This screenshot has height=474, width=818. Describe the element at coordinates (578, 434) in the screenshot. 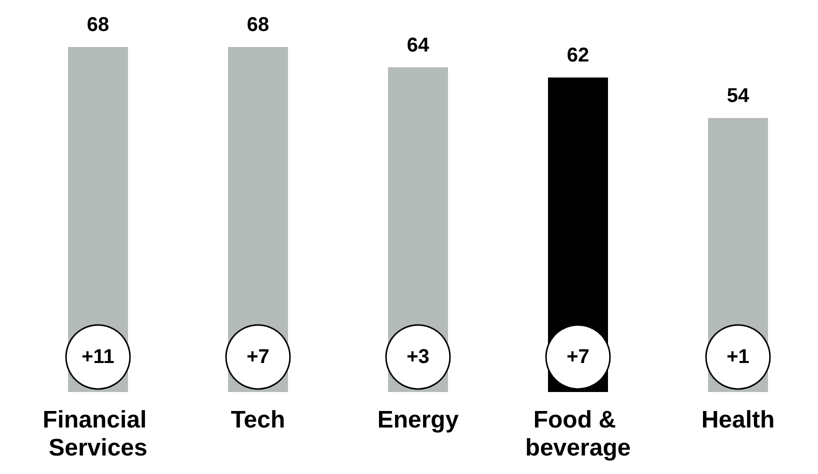

I see `x-tick-label: Food & beverage` at that location.